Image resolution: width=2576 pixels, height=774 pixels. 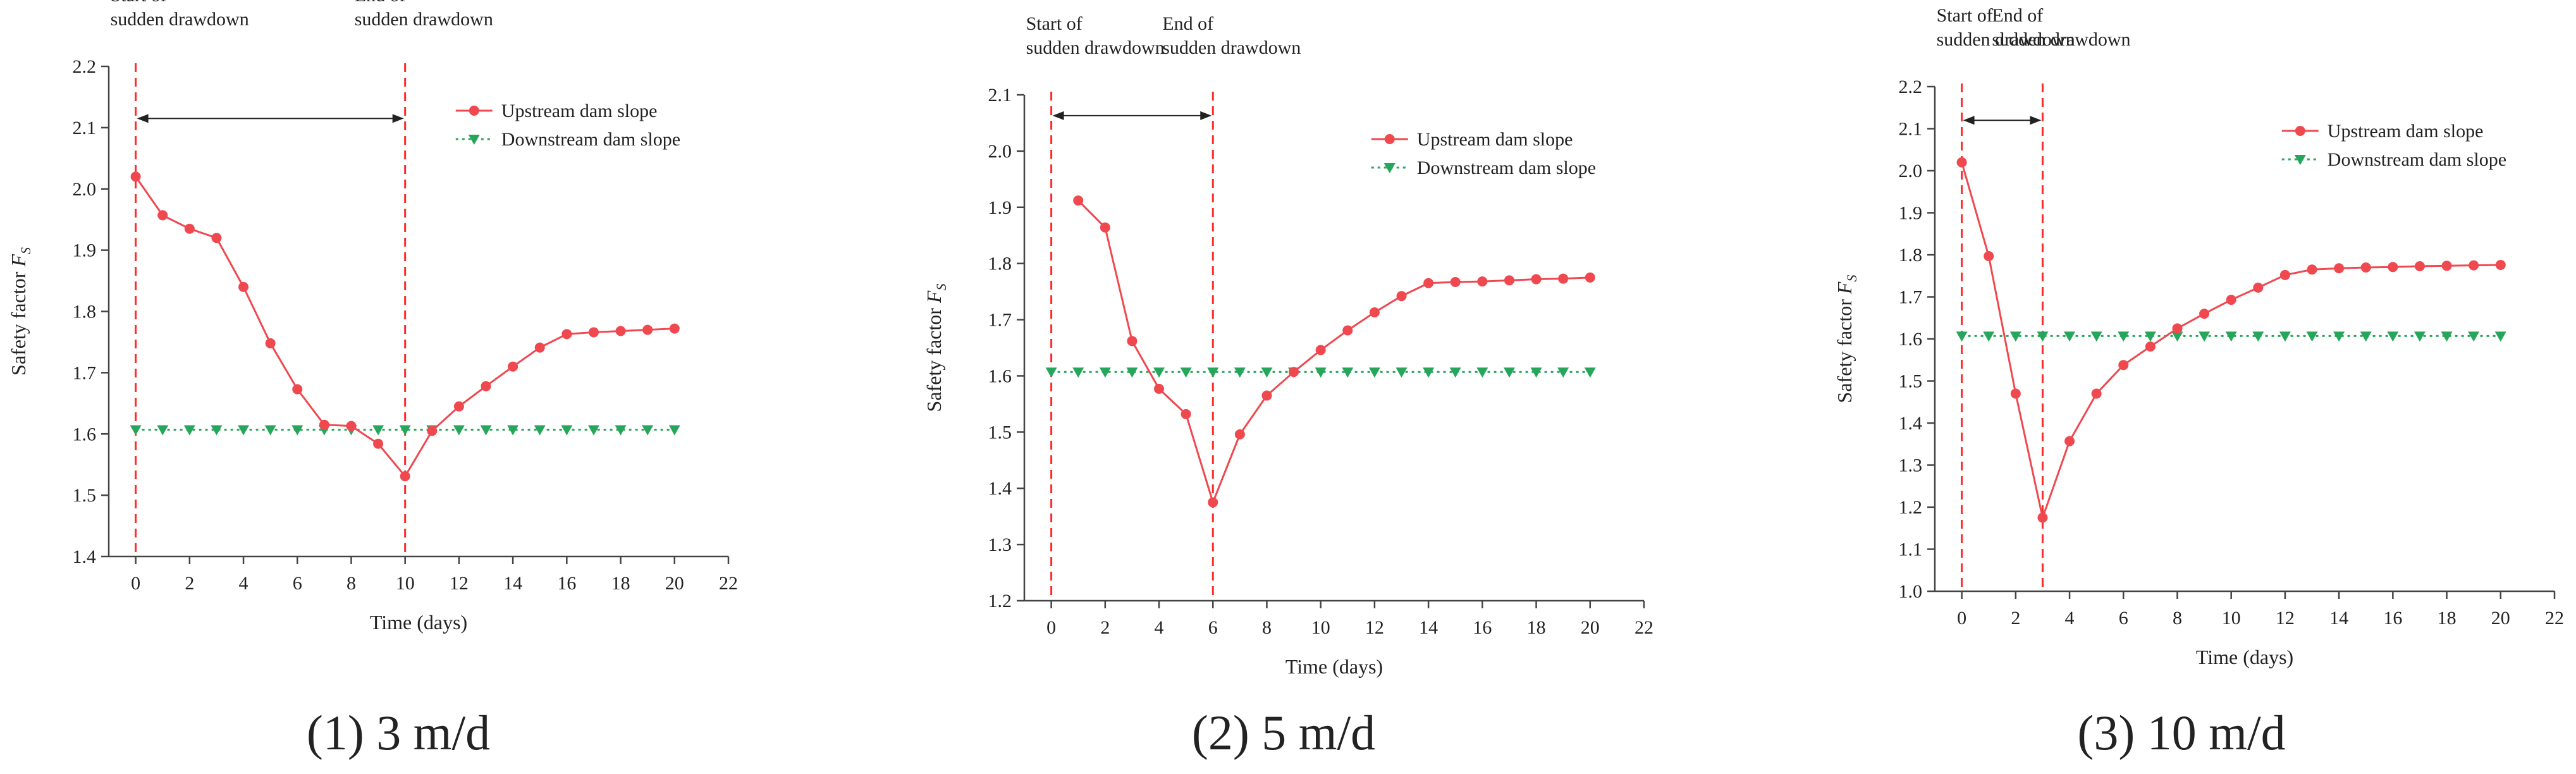 I want to click on x-tick-label: 10, so click(x=405, y=583).